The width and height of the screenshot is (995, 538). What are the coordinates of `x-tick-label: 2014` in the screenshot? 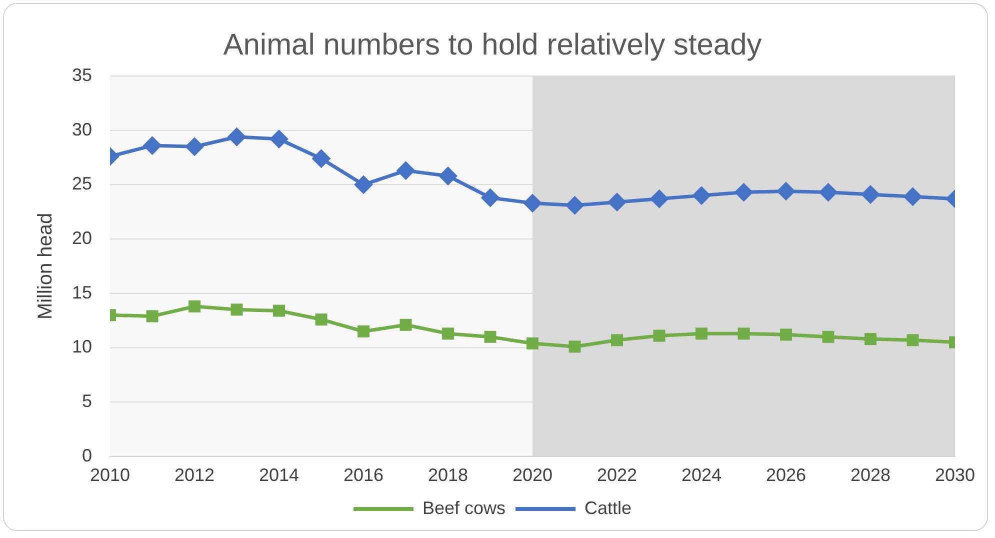 It's located at (279, 475).